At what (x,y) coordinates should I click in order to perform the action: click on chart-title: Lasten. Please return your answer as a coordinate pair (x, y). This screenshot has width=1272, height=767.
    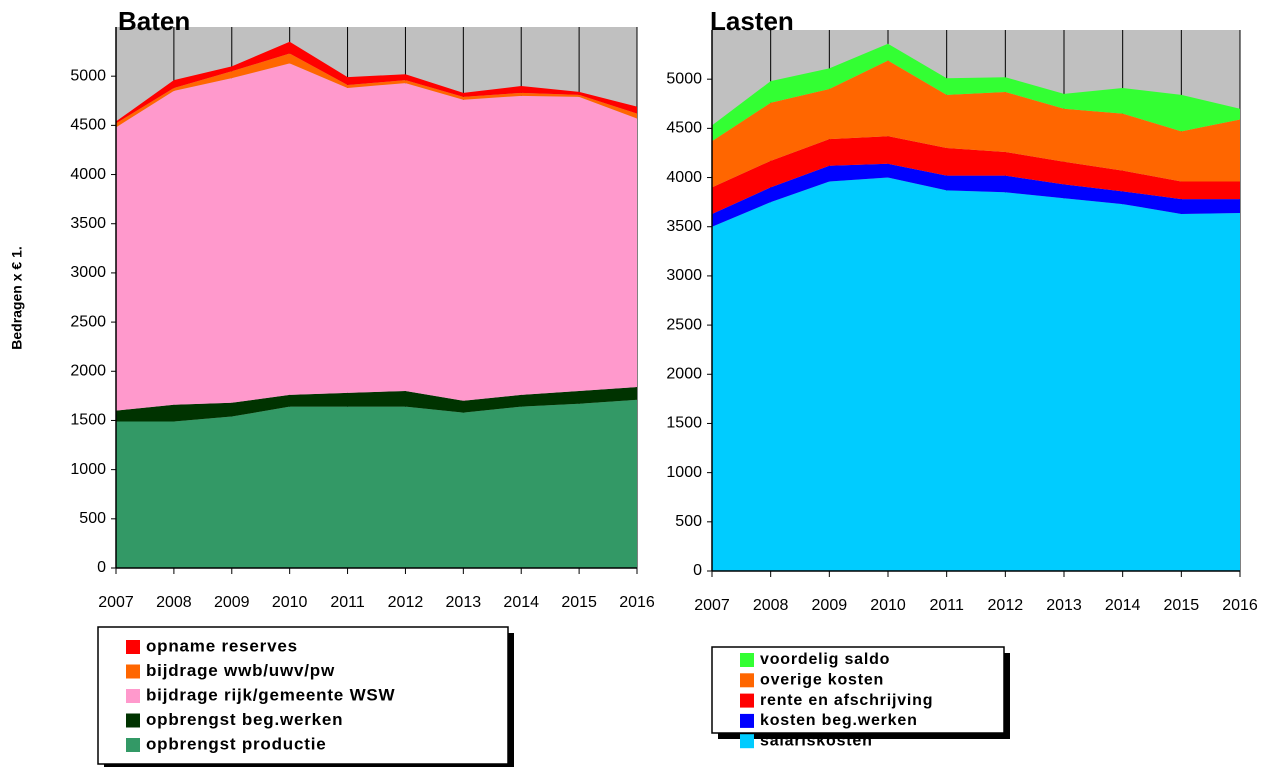
    Looking at the image, I should click on (752, 21).